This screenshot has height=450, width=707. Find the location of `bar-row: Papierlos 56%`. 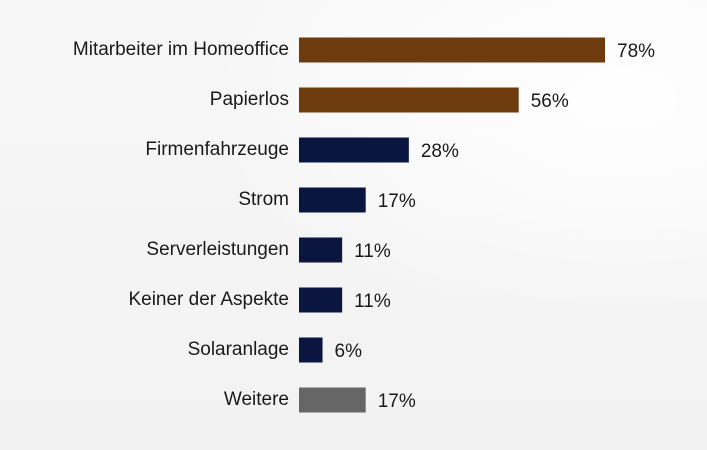

bar-row: Papierlos 56% is located at coordinates (389, 100).